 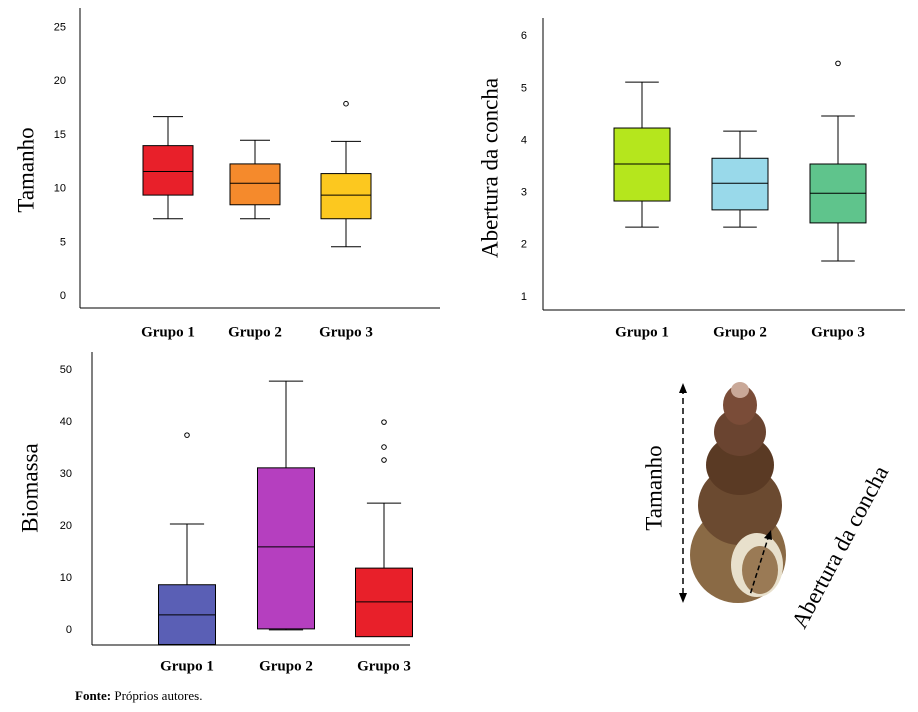 What do you see at coordinates (524, 193) in the screenshot?
I see `y-tick-label: 3` at bounding box center [524, 193].